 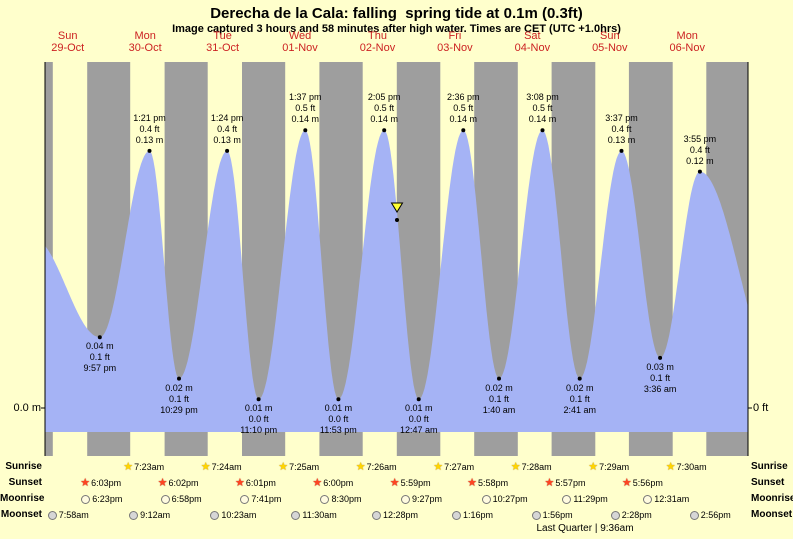 I want to click on sunset-entry: ★ 6:01pm, so click(x=255, y=483).